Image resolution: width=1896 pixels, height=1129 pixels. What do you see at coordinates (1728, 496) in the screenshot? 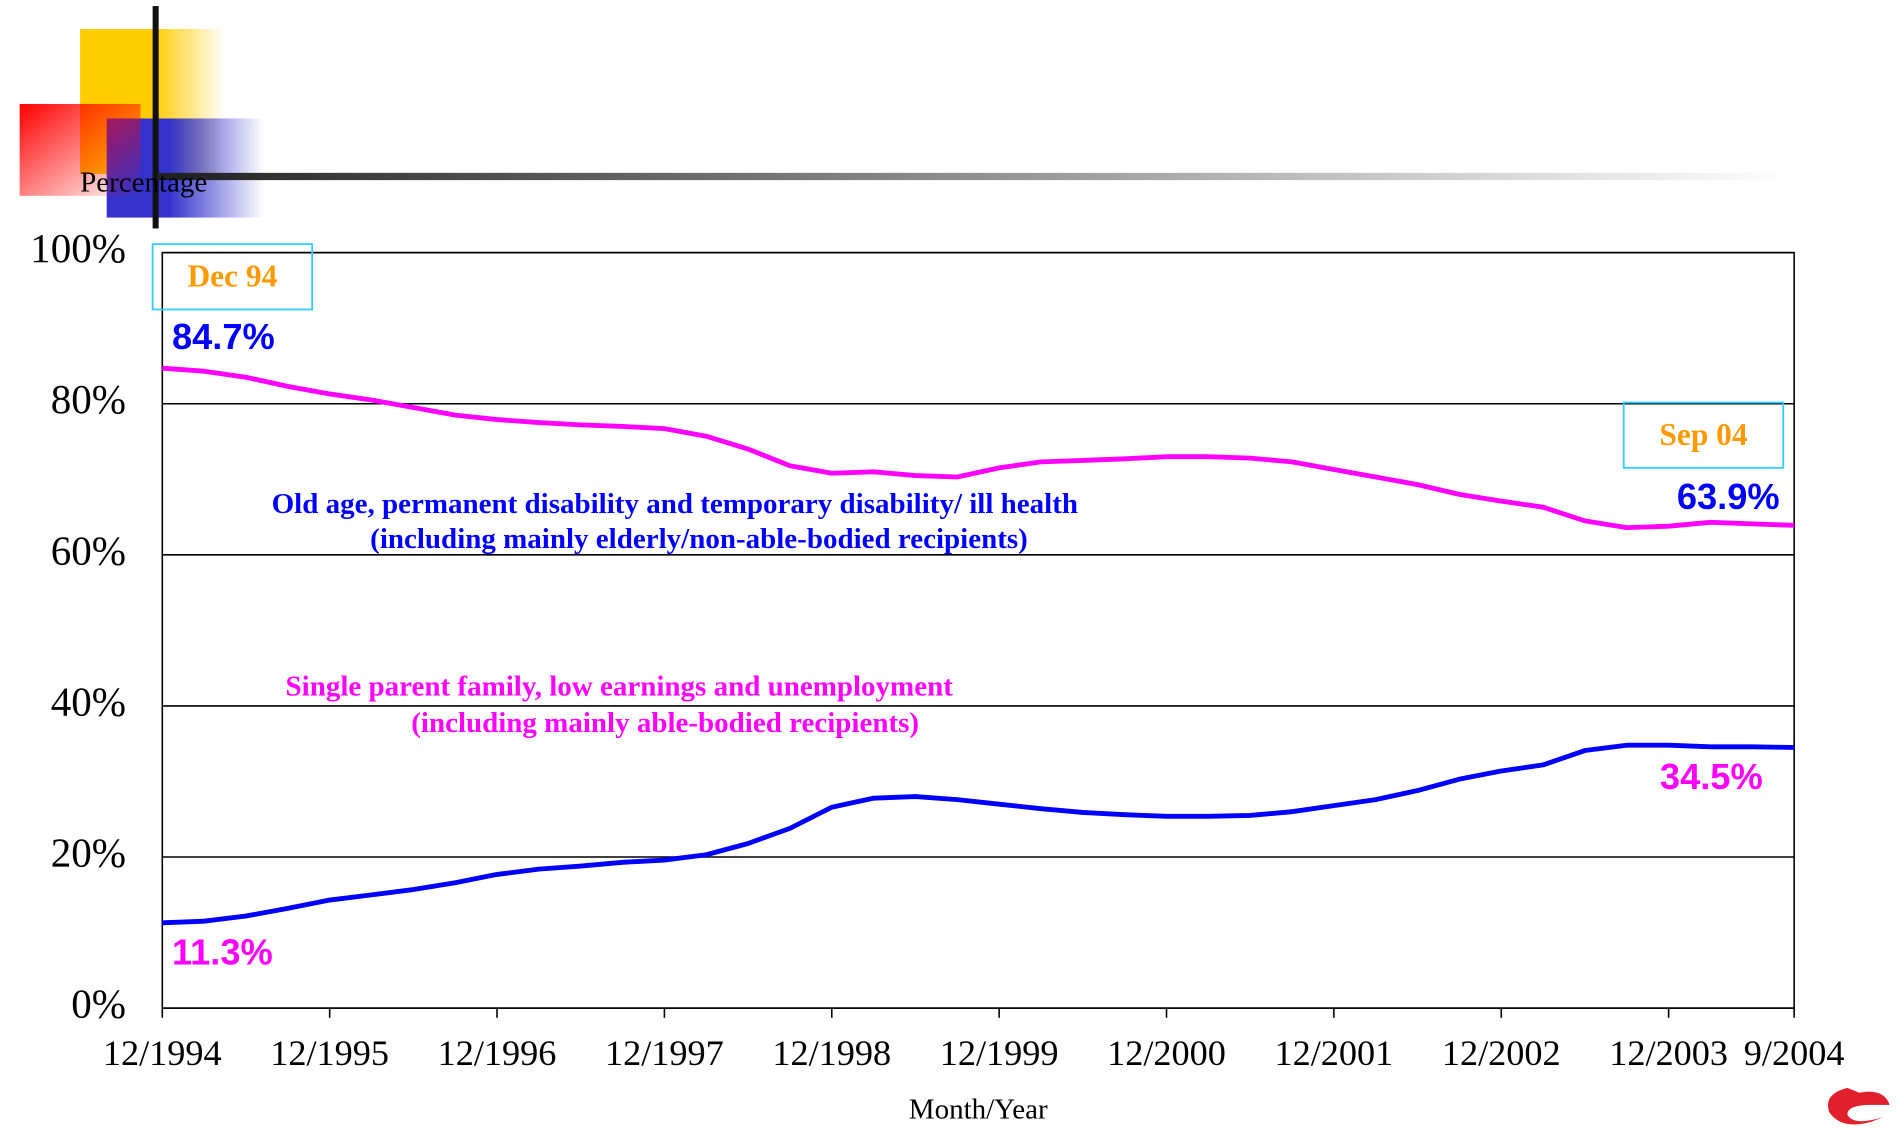
I see `annotation: 63.9%` at bounding box center [1728, 496].